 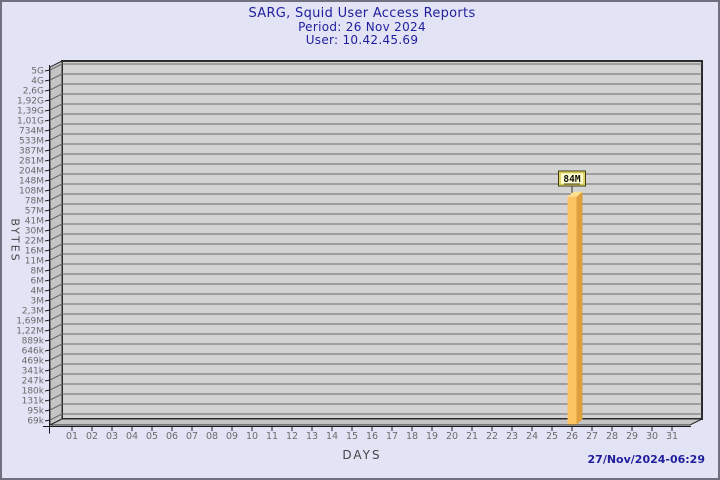 I want to click on x-tick-label: 24, so click(x=532, y=436).